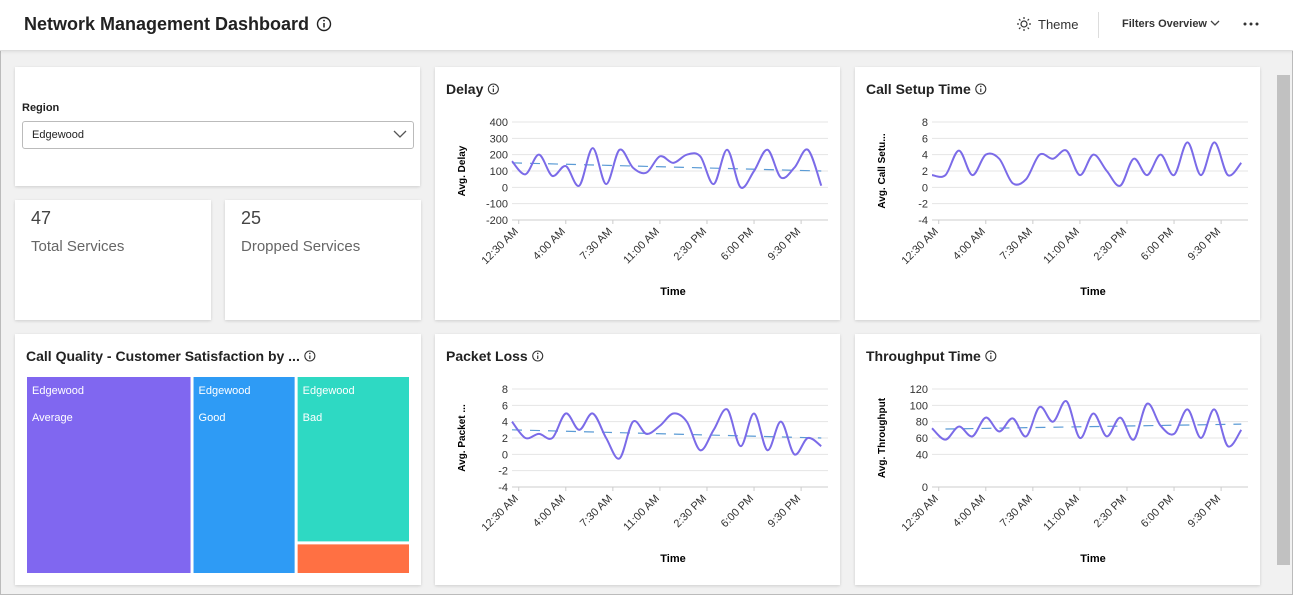 The height and width of the screenshot is (595, 1293). What do you see at coordinates (1164, 24) in the screenshot?
I see `filters-overview: Filters Overview` at bounding box center [1164, 24].